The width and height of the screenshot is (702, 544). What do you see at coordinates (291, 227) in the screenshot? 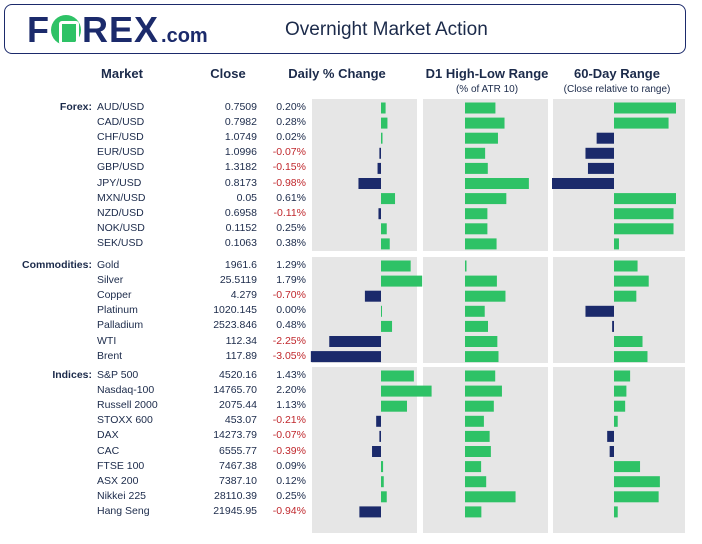
I see `daily-change-value: 0.25%` at bounding box center [291, 227].